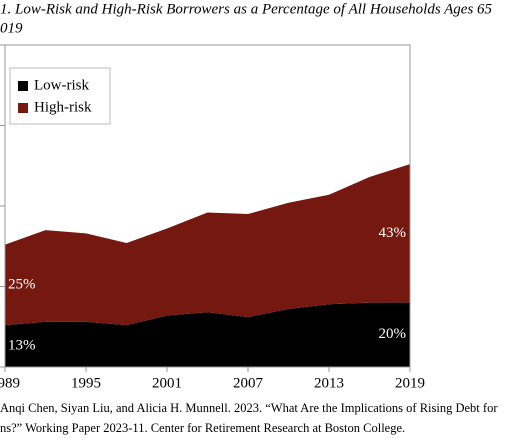 This screenshot has width=530, height=442. What do you see at coordinates (86, 383) in the screenshot?
I see `x-tick-label: 1995` at bounding box center [86, 383].